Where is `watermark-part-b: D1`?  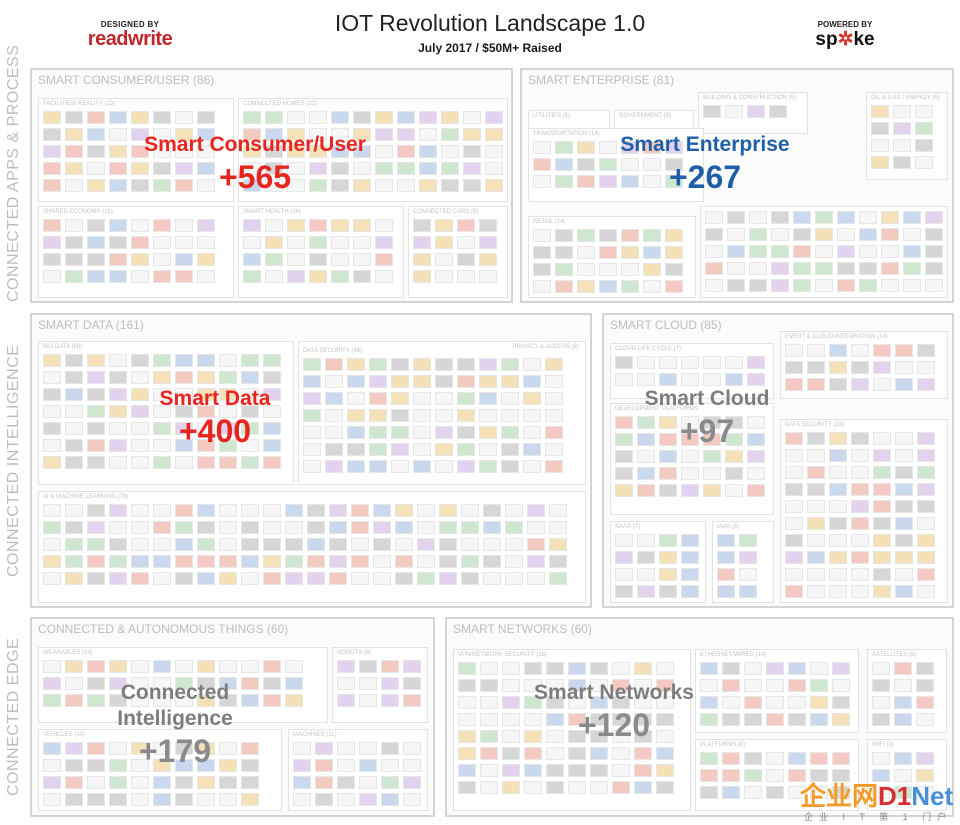 watermark-part-b: D1 is located at coordinates (895, 796).